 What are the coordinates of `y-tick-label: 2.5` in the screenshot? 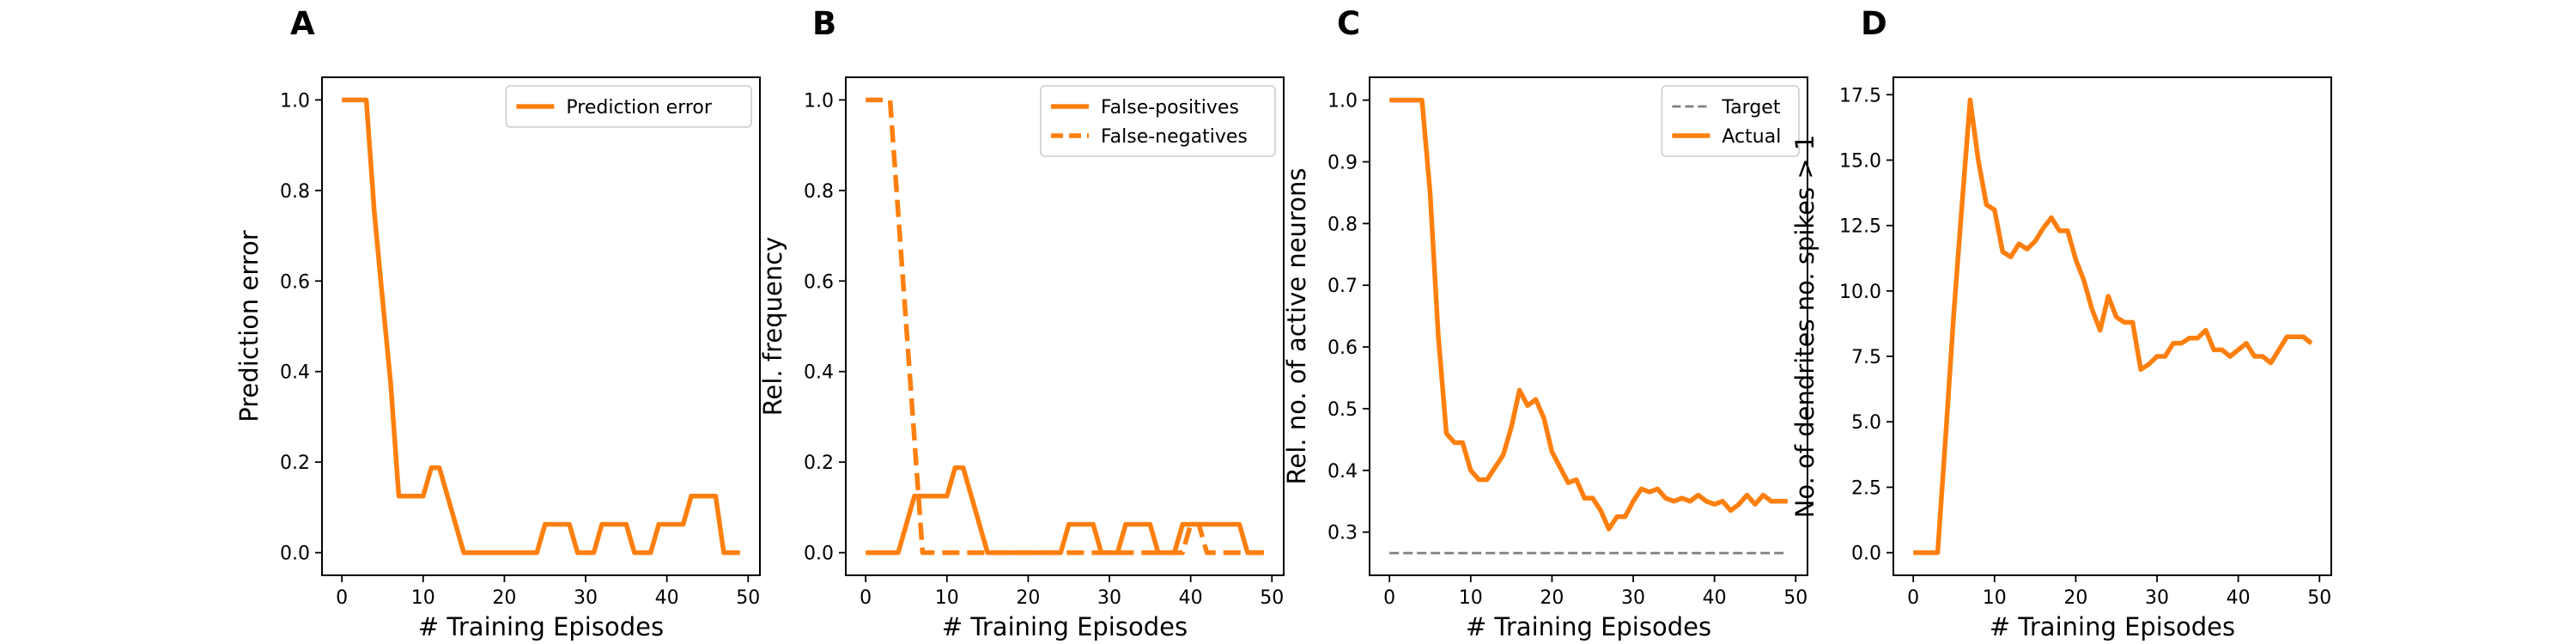 It's located at (1866, 488).